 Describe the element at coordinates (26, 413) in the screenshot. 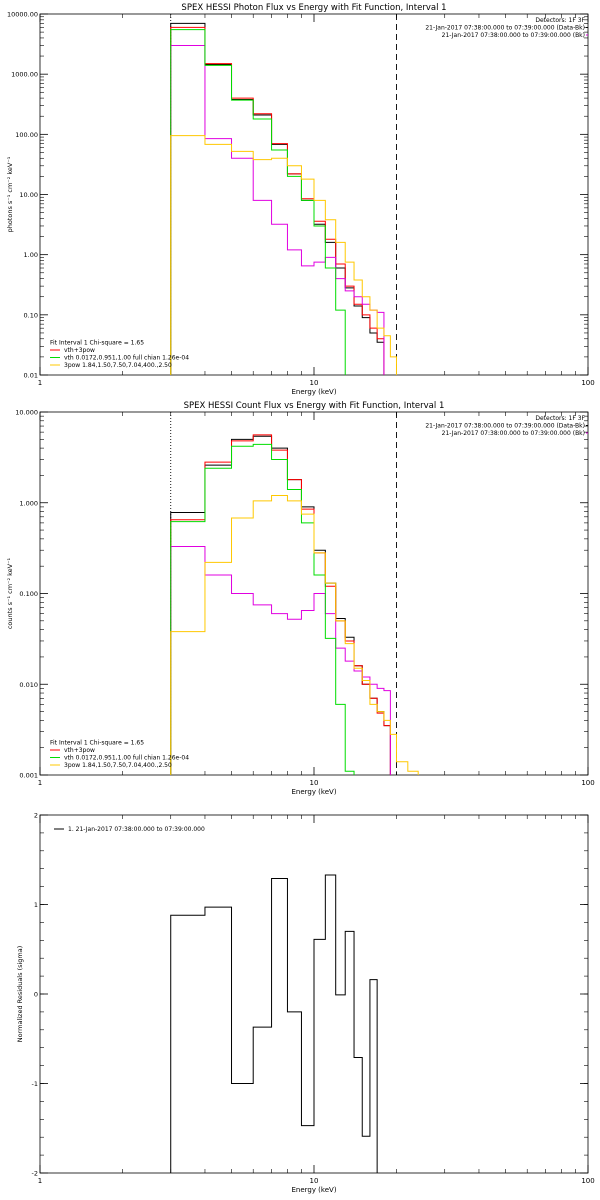

I see `y-tick-label: 10.000` at that location.